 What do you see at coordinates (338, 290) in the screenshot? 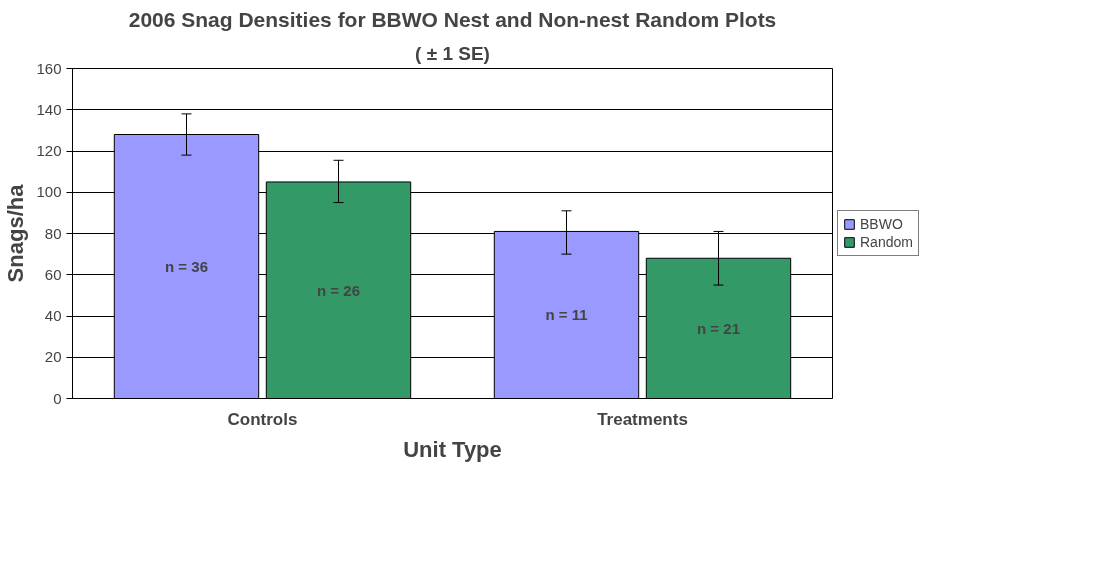
I see `annotation: n = 26` at bounding box center [338, 290].